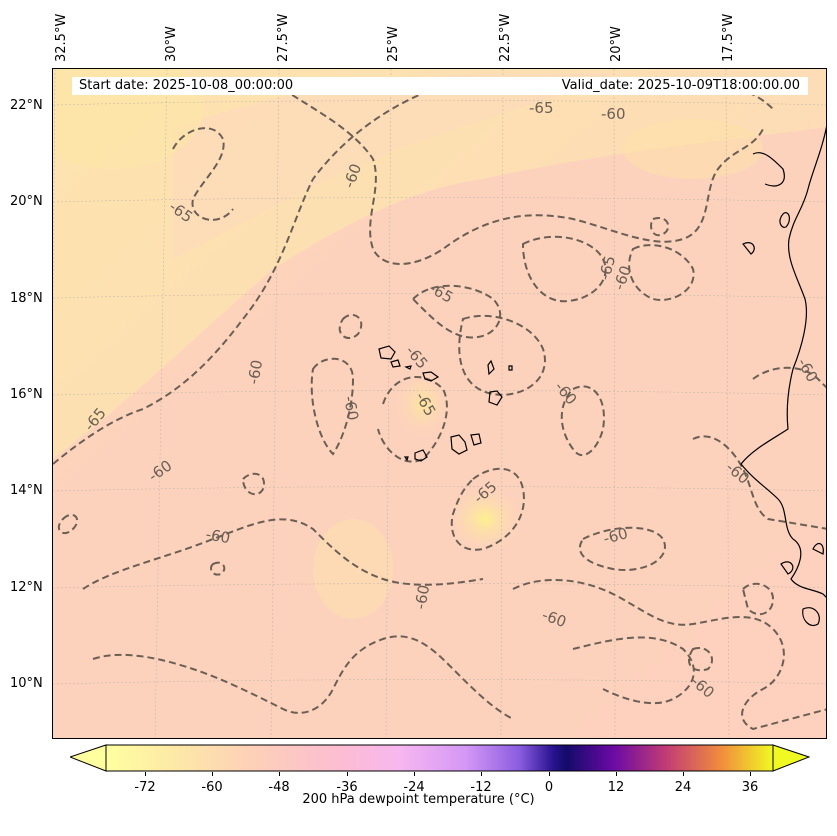 This screenshot has width=837, height=836. What do you see at coordinates (414, 787) in the screenshot?
I see `colorbar-tick-label: -24` at bounding box center [414, 787].